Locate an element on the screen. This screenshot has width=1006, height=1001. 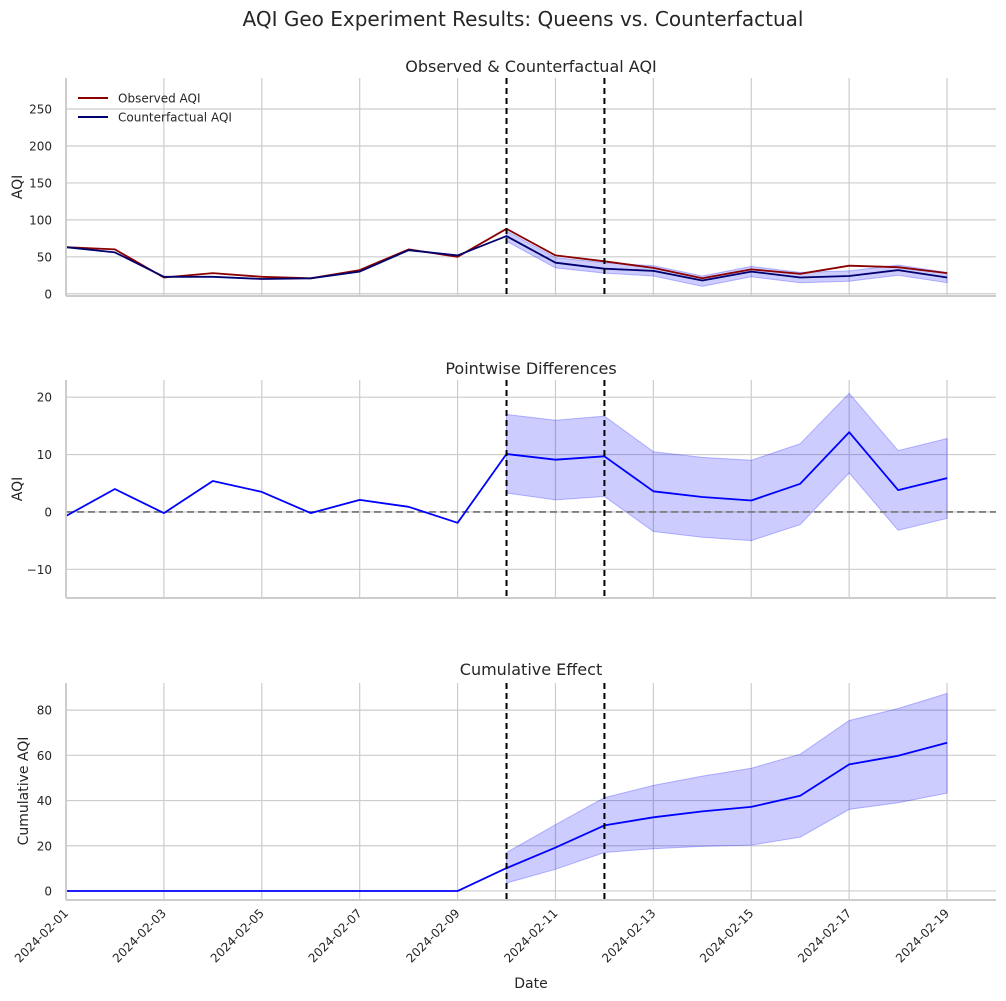
legend-counterfactual-label: Counterfactual AQI is located at coordinates (175, 118).